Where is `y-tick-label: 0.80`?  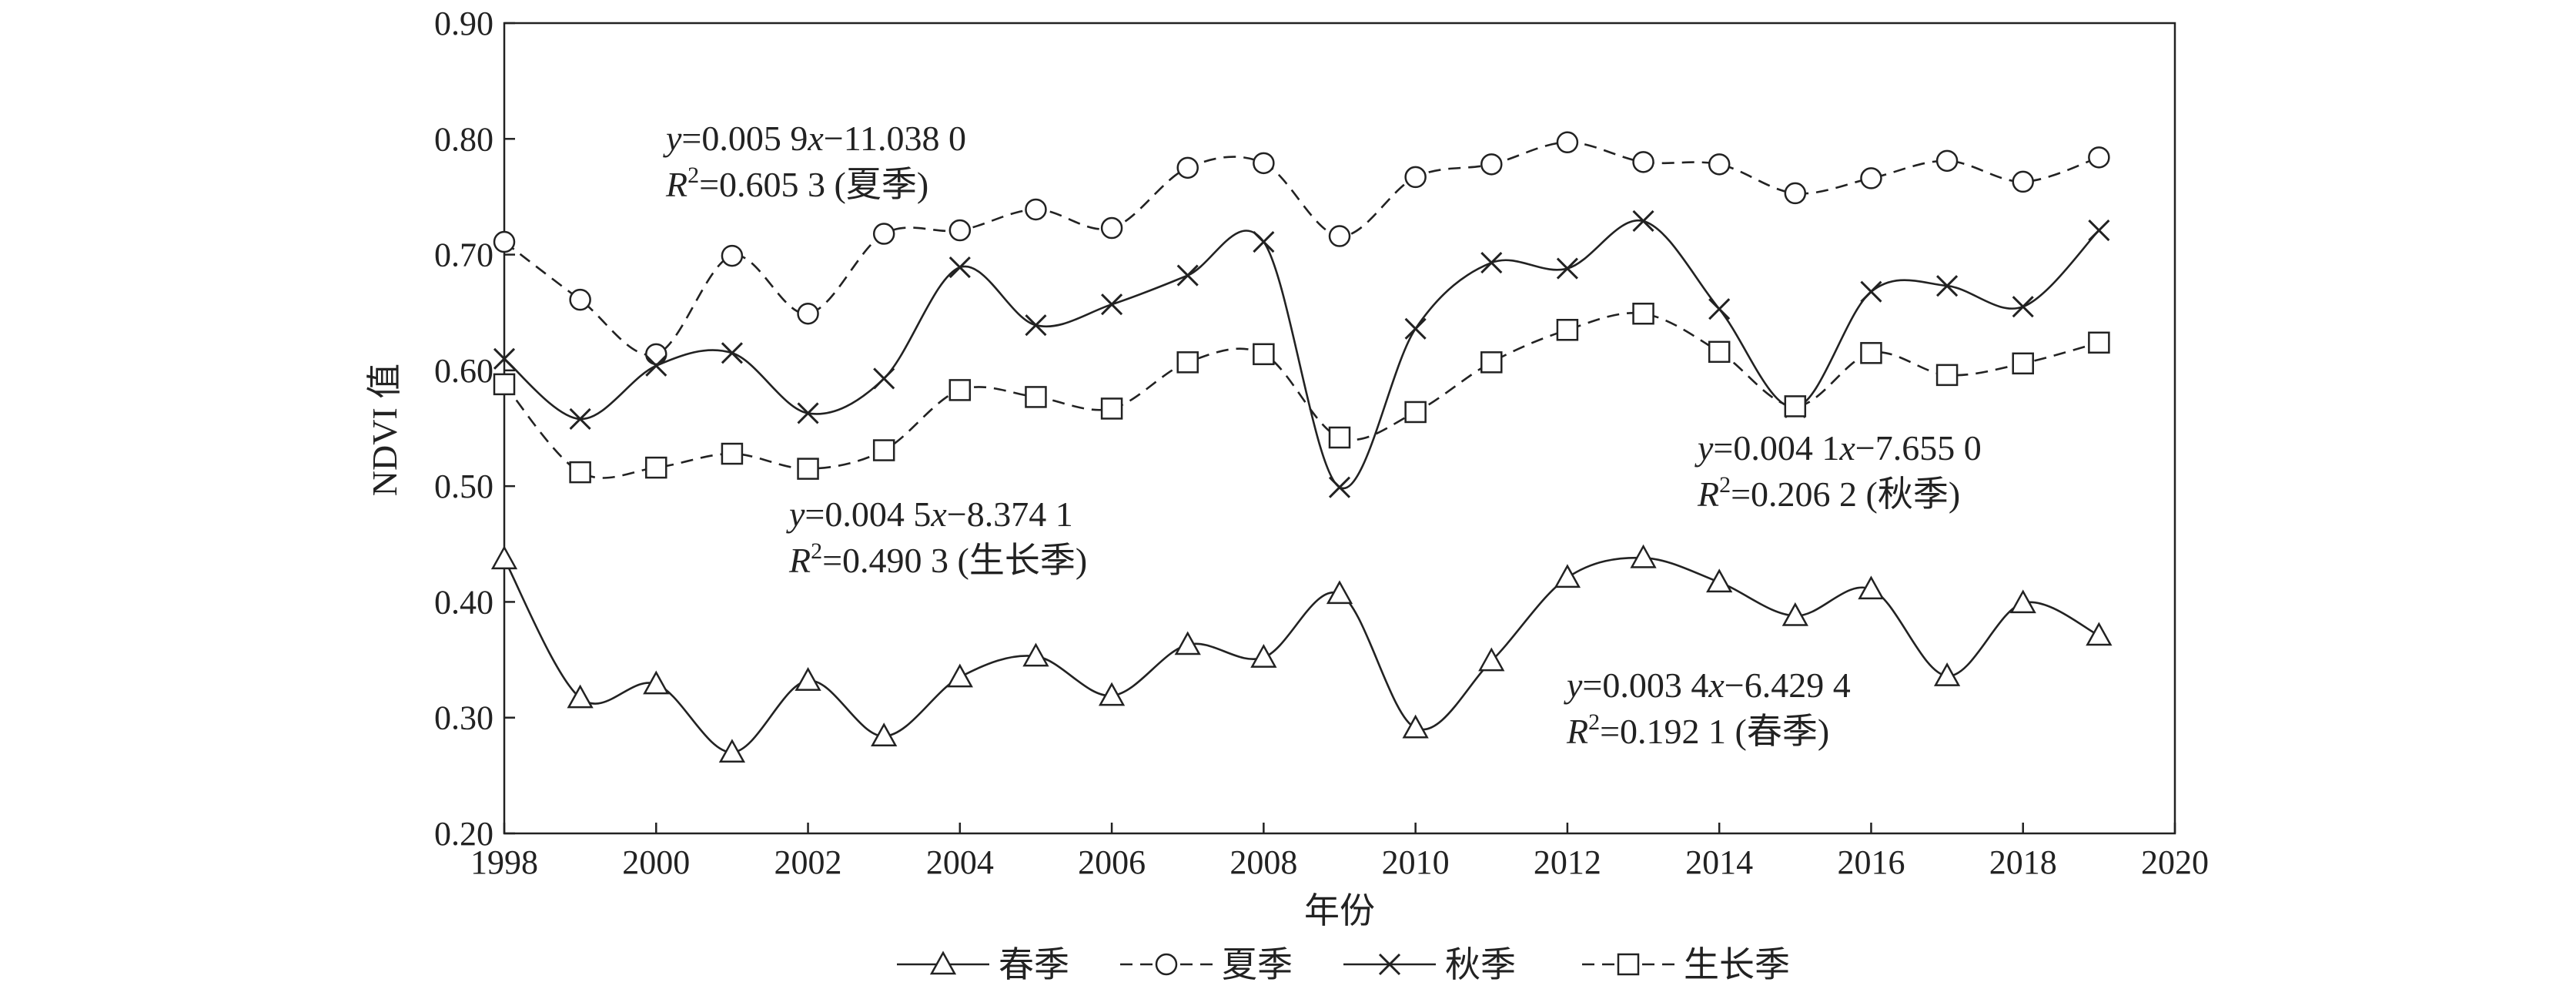 y-tick-label: 0.80 is located at coordinates (464, 139).